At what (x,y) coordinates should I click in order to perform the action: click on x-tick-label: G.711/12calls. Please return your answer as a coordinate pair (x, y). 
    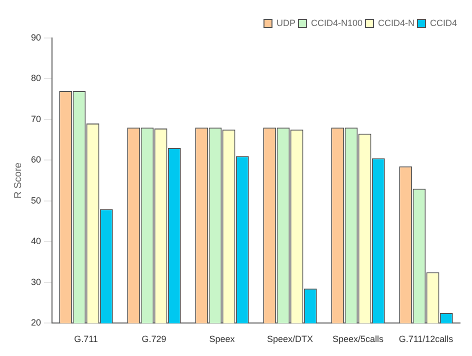
    Looking at the image, I should click on (426, 339).